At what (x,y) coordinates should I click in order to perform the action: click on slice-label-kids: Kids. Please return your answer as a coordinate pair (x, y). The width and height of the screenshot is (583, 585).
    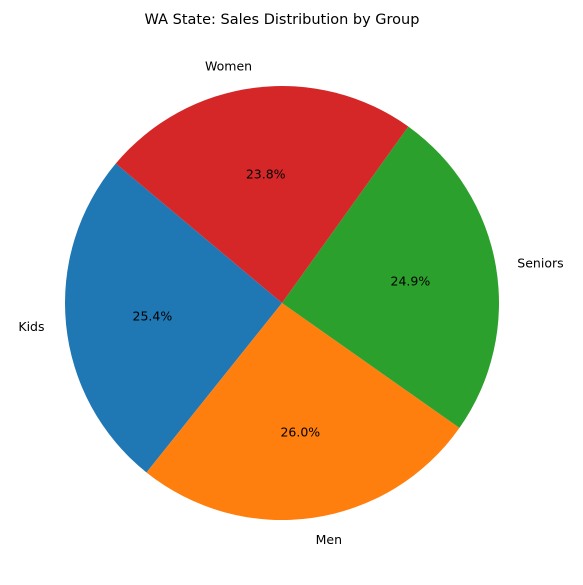
    Looking at the image, I should click on (31, 326).